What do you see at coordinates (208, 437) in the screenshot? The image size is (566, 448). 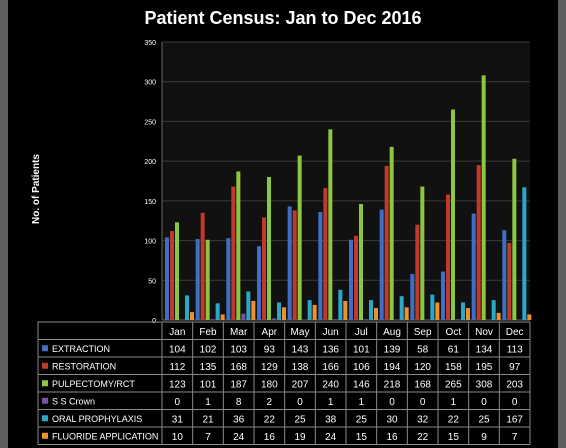 I see `data-label: 7` at bounding box center [208, 437].